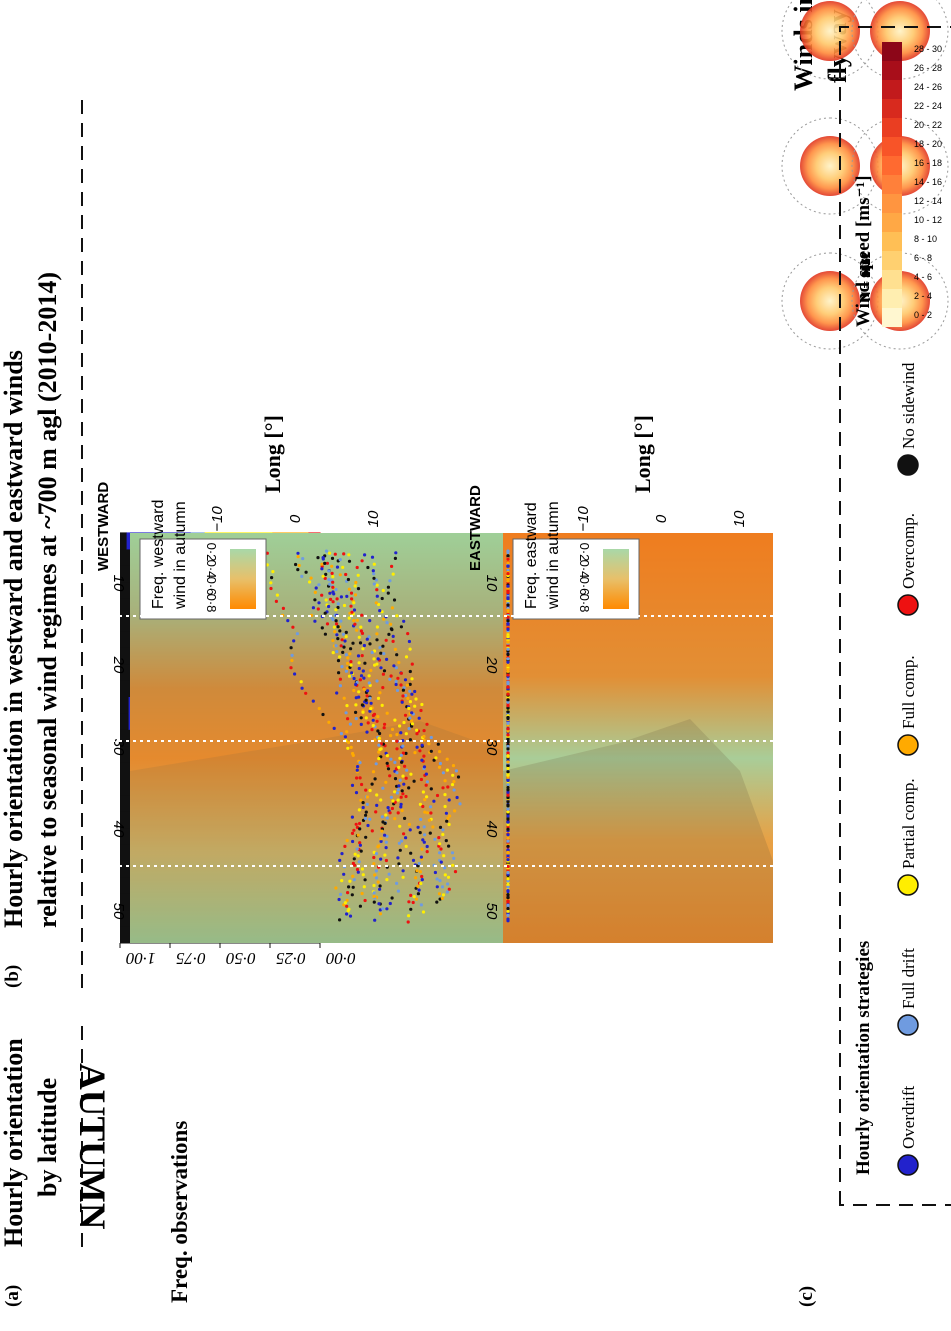 The height and width of the screenshot is (1331, 951). I want to click on lat-tick-label: 10, so click(491, 583).